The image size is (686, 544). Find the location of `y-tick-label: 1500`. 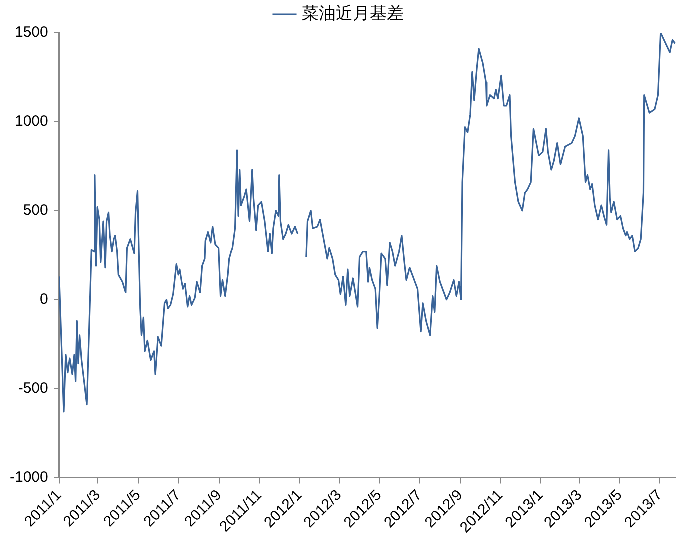

y-tick-label: 1500 is located at coordinates (31, 33).